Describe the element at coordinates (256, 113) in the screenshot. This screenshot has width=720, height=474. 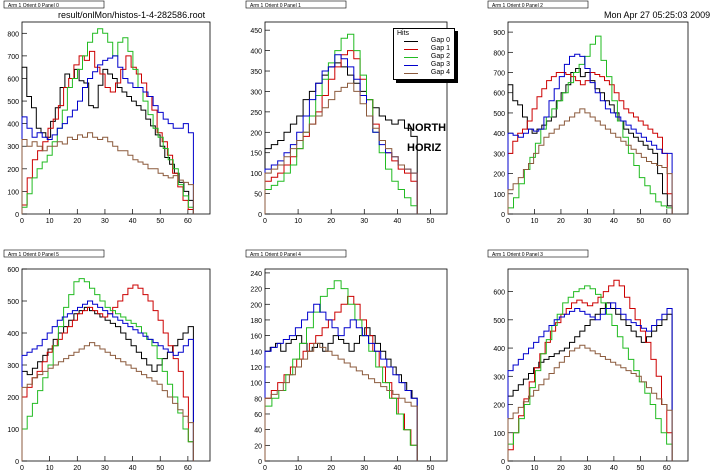
I see `y-tick-label: 250` at that location.